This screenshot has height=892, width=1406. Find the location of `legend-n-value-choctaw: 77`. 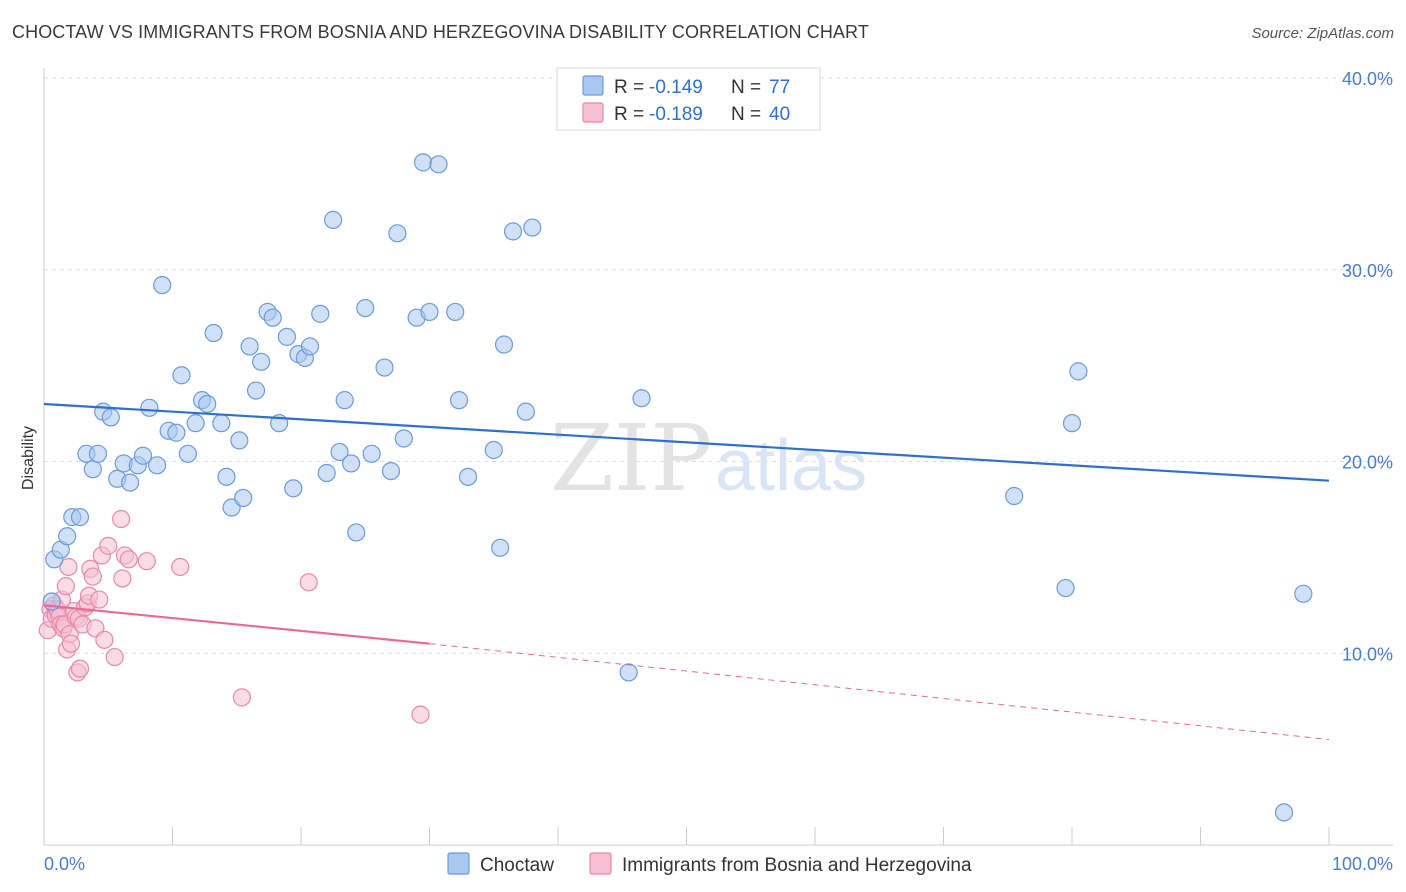

legend-n-value-choctaw: 77 is located at coordinates (779, 87).